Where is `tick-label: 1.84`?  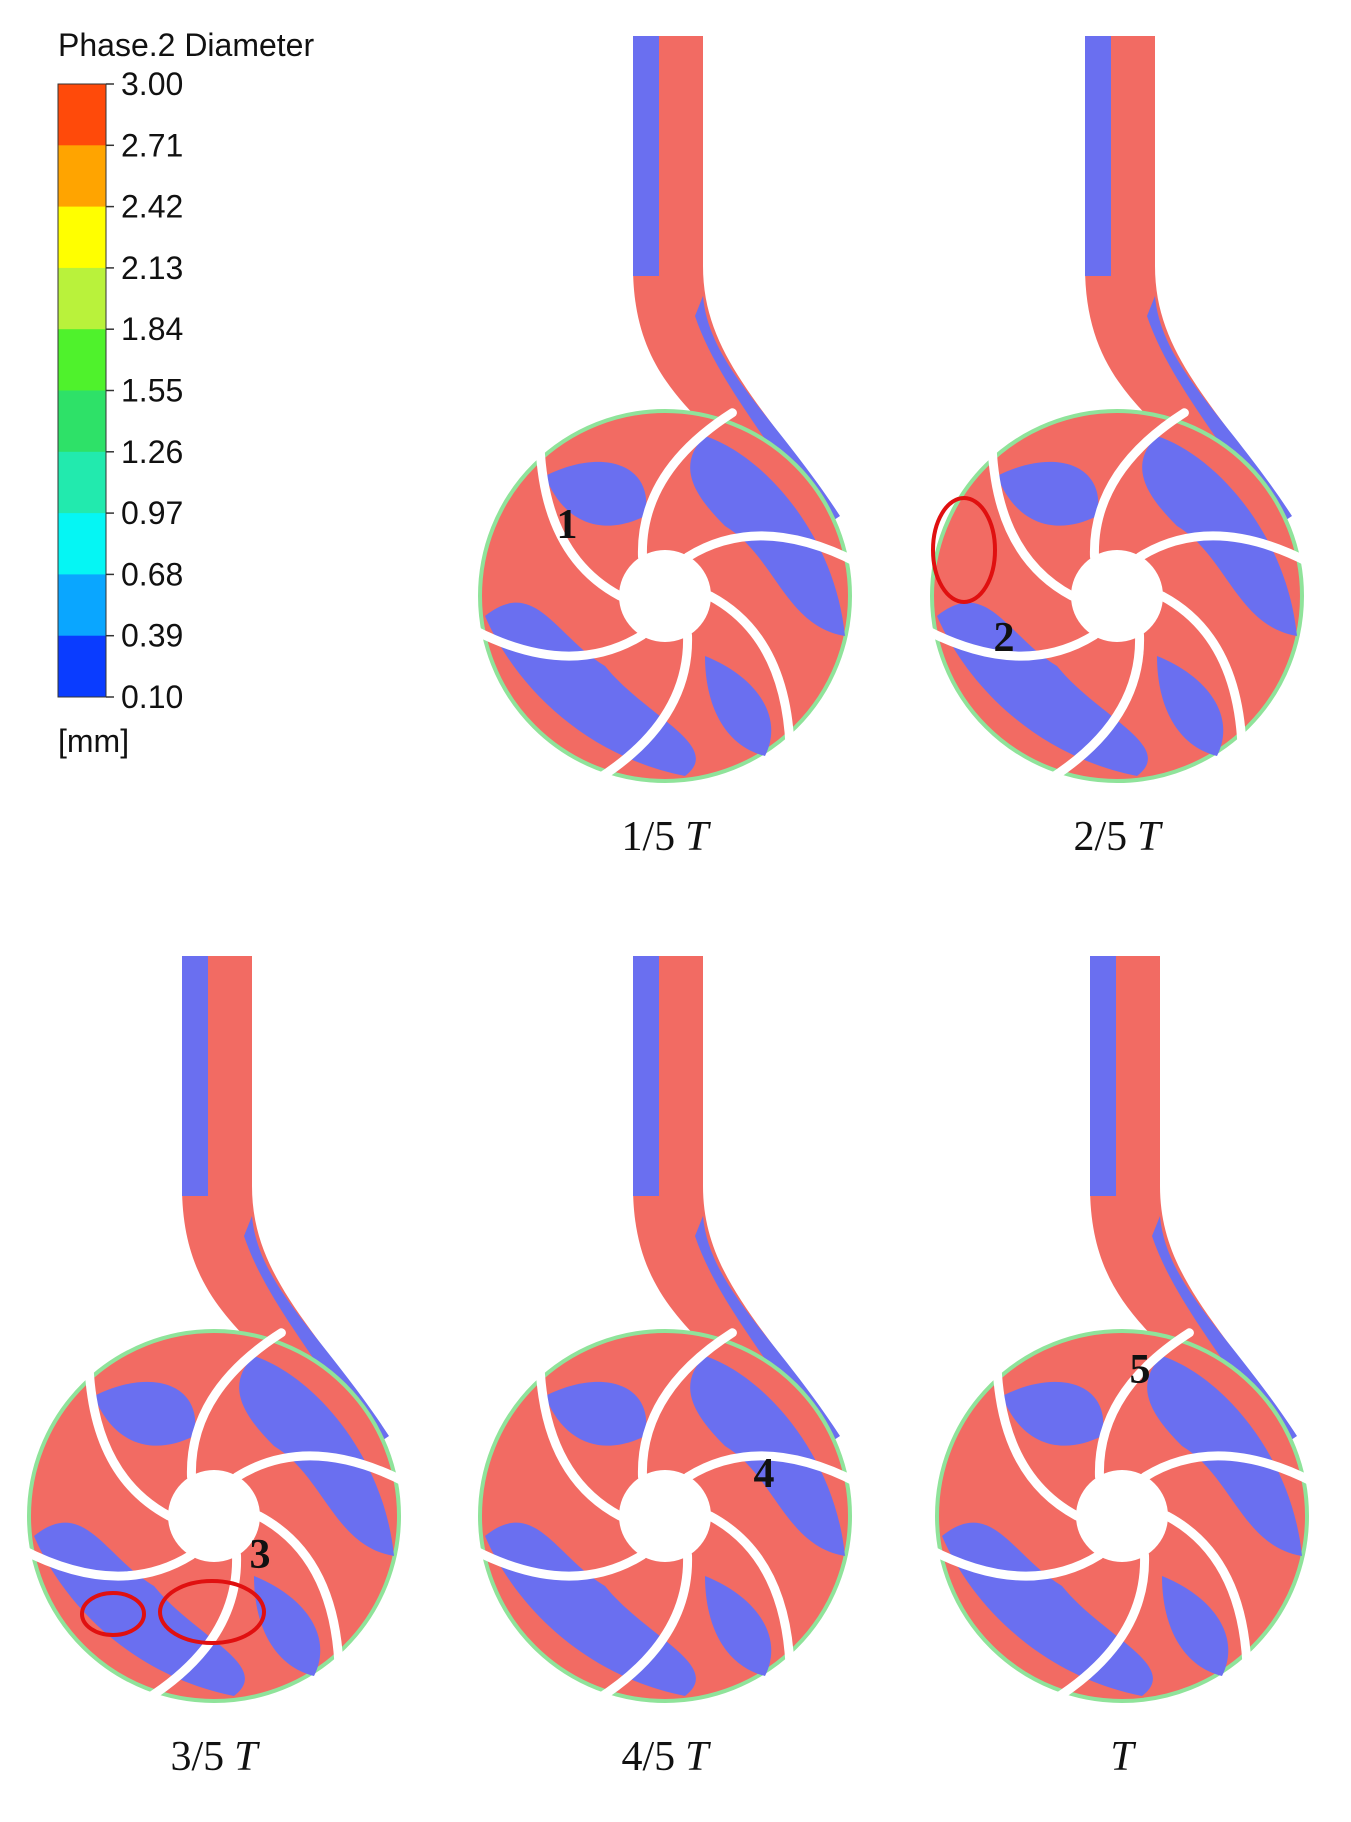 tick-label: 1.84 is located at coordinates (152, 329).